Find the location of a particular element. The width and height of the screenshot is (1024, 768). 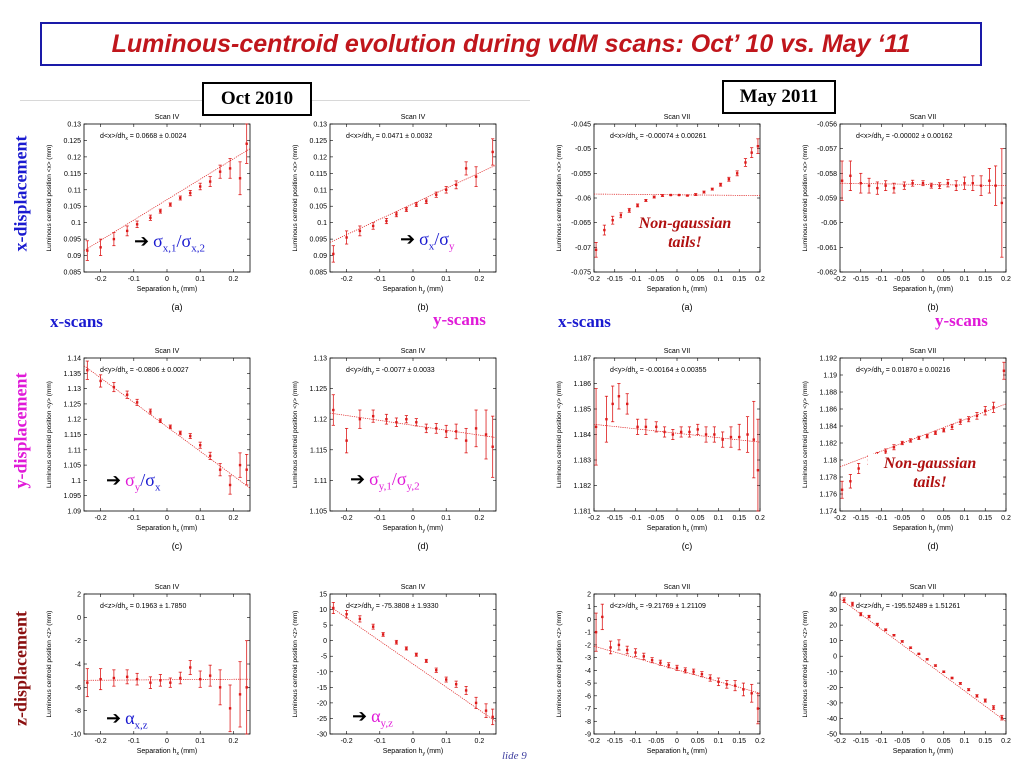

panel-tag: (c) is located at coordinates (177, 546).